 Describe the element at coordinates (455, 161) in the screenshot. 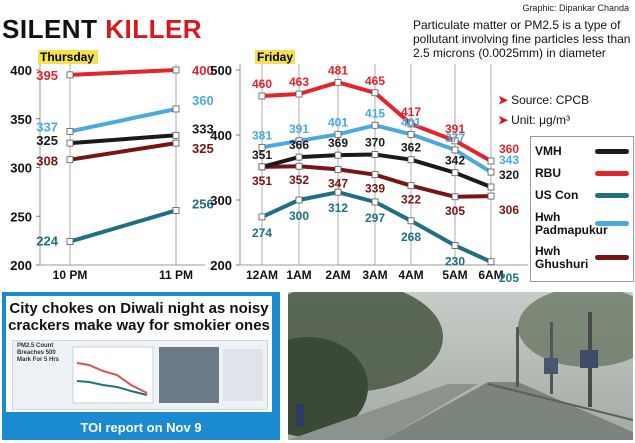

I see `data-label: 342` at that location.